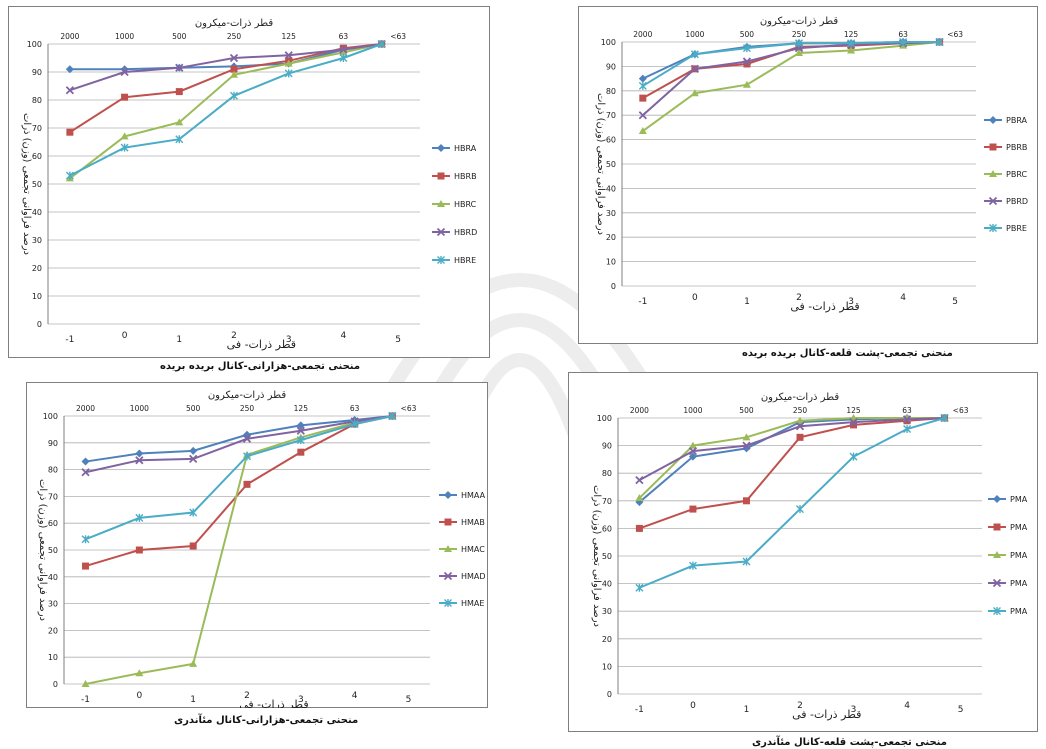 The image size is (1046, 749). What do you see at coordinates (611, 262) in the screenshot?
I see `y-tick-label-2: 10` at bounding box center [611, 262].